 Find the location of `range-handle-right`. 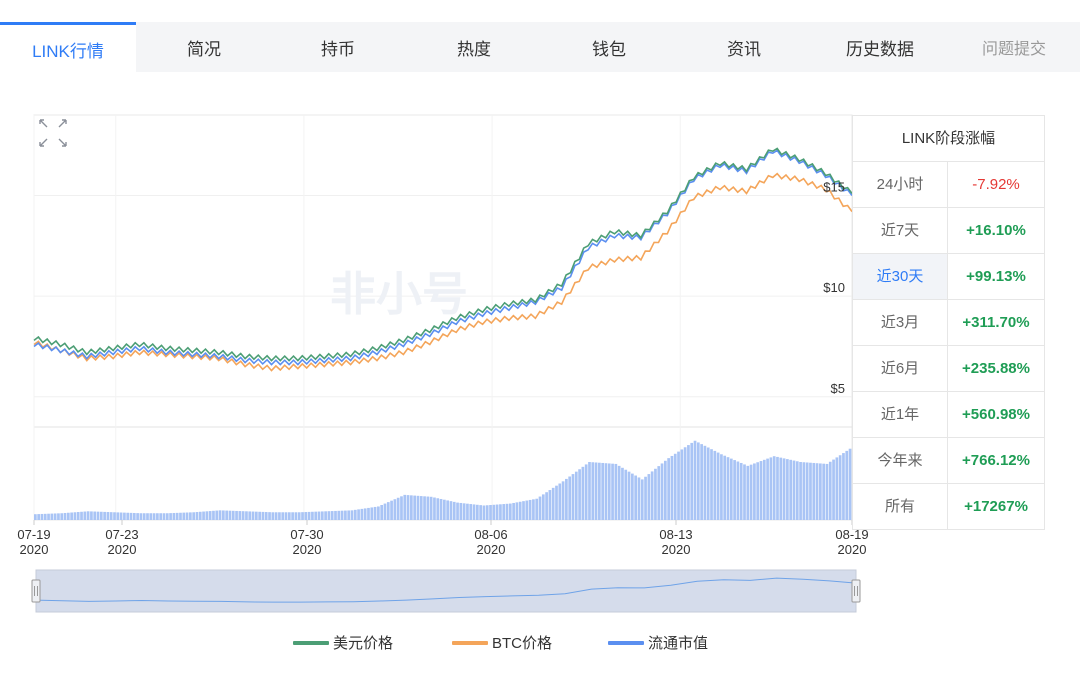

range-handle-right is located at coordinates (856, 591).